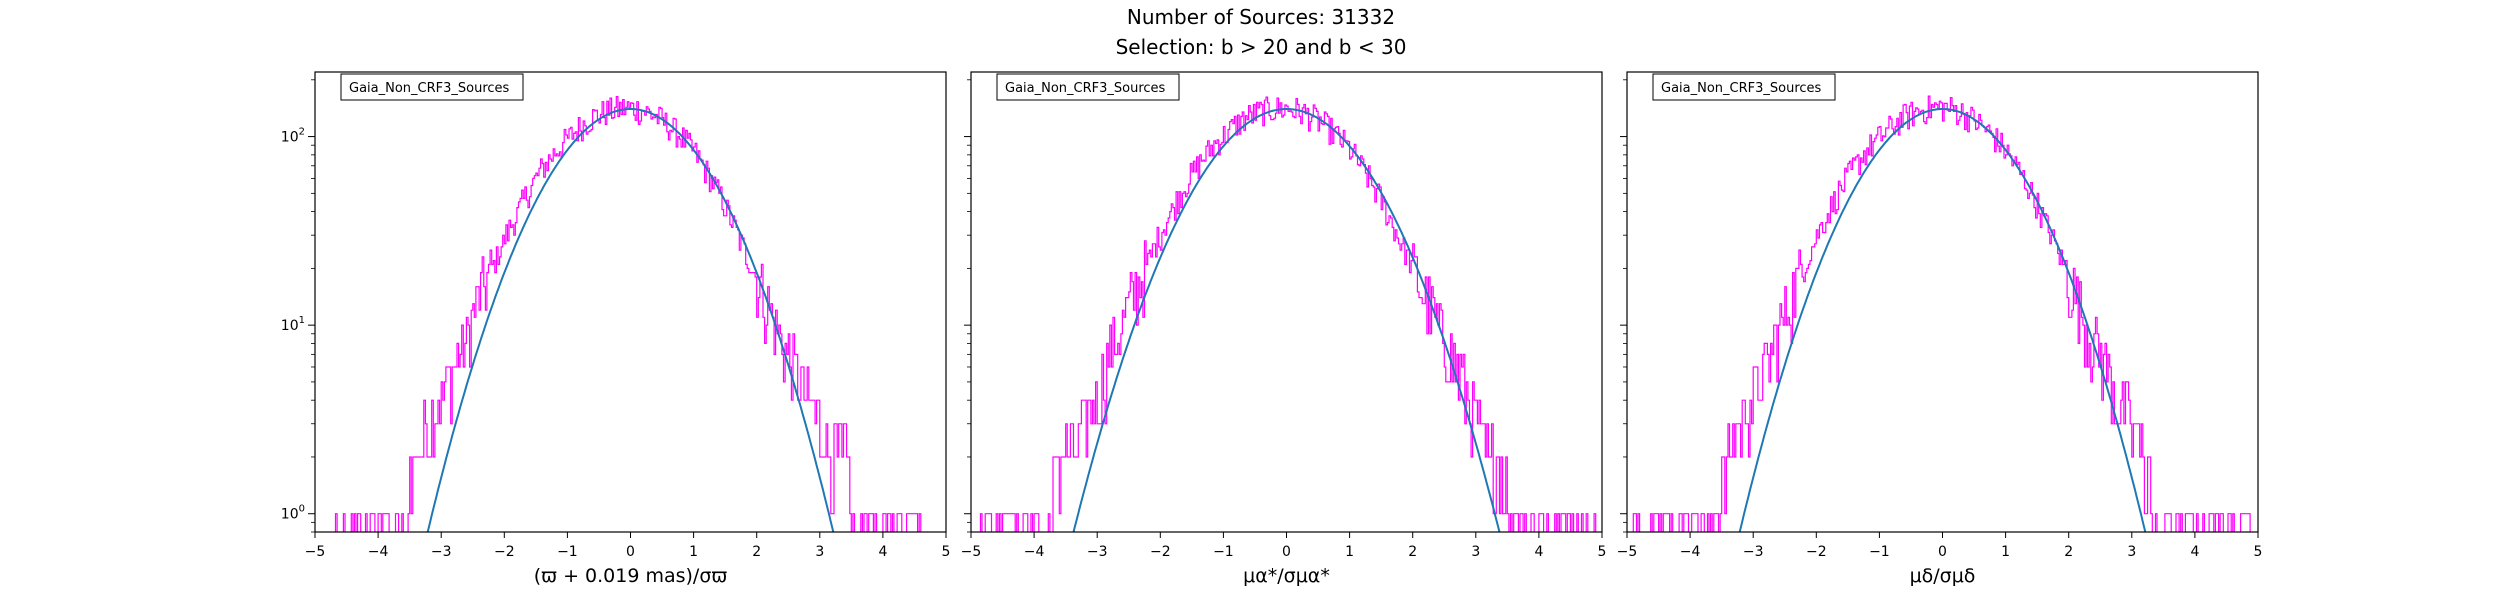  Describe the element at coordinates (293, 136) in the screenshot. I see `y-tick-label: 10²` at that location.